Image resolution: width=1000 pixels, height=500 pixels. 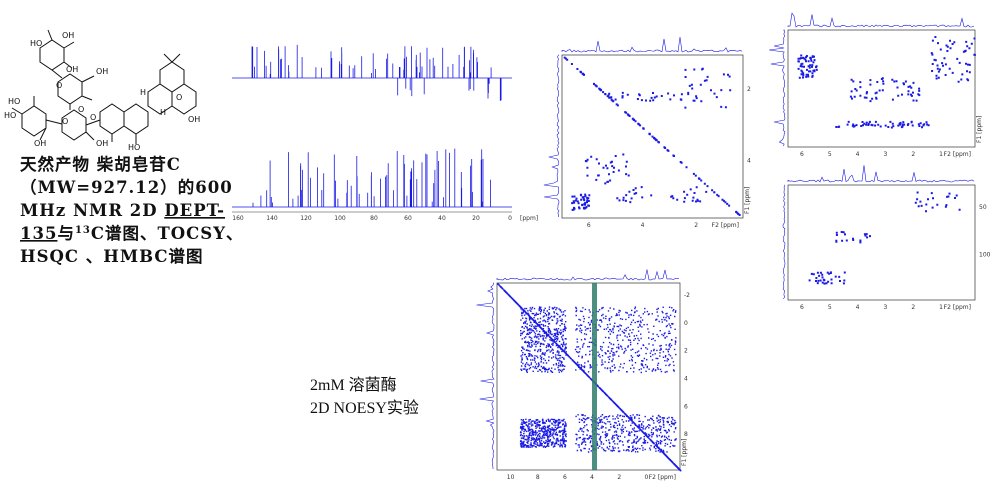 What do you see at coordinates (238, 218) in the screenshot?
I see `tick-label: 160` at bounding box center [238, 218].